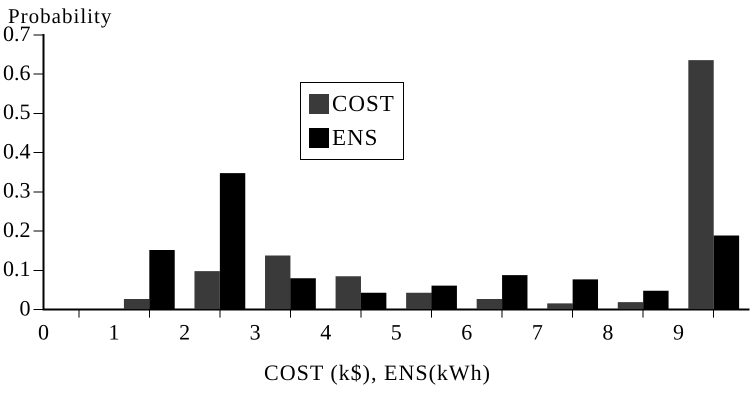 This screenshot has width=755, height=400. I want to click on x-tick-label: 5, so click(396, 332).